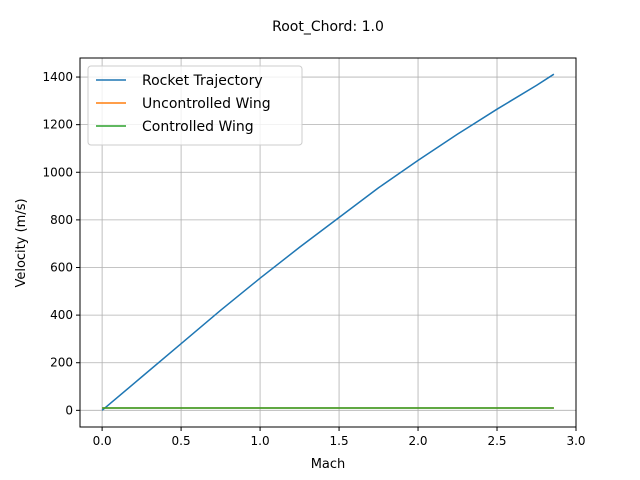 The image size is (640, 480). Describe the element at coordinates (206, 104) in the screenshot. I see `legend-label: Uncontrolled Wing` at that location.